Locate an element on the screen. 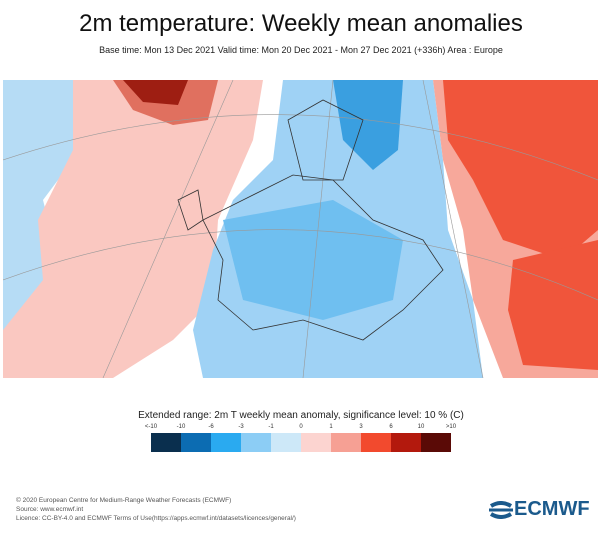 The height and width of the screenshot is (541, 602). legend-tick-label: -1 is located at coordinates (271, 427).